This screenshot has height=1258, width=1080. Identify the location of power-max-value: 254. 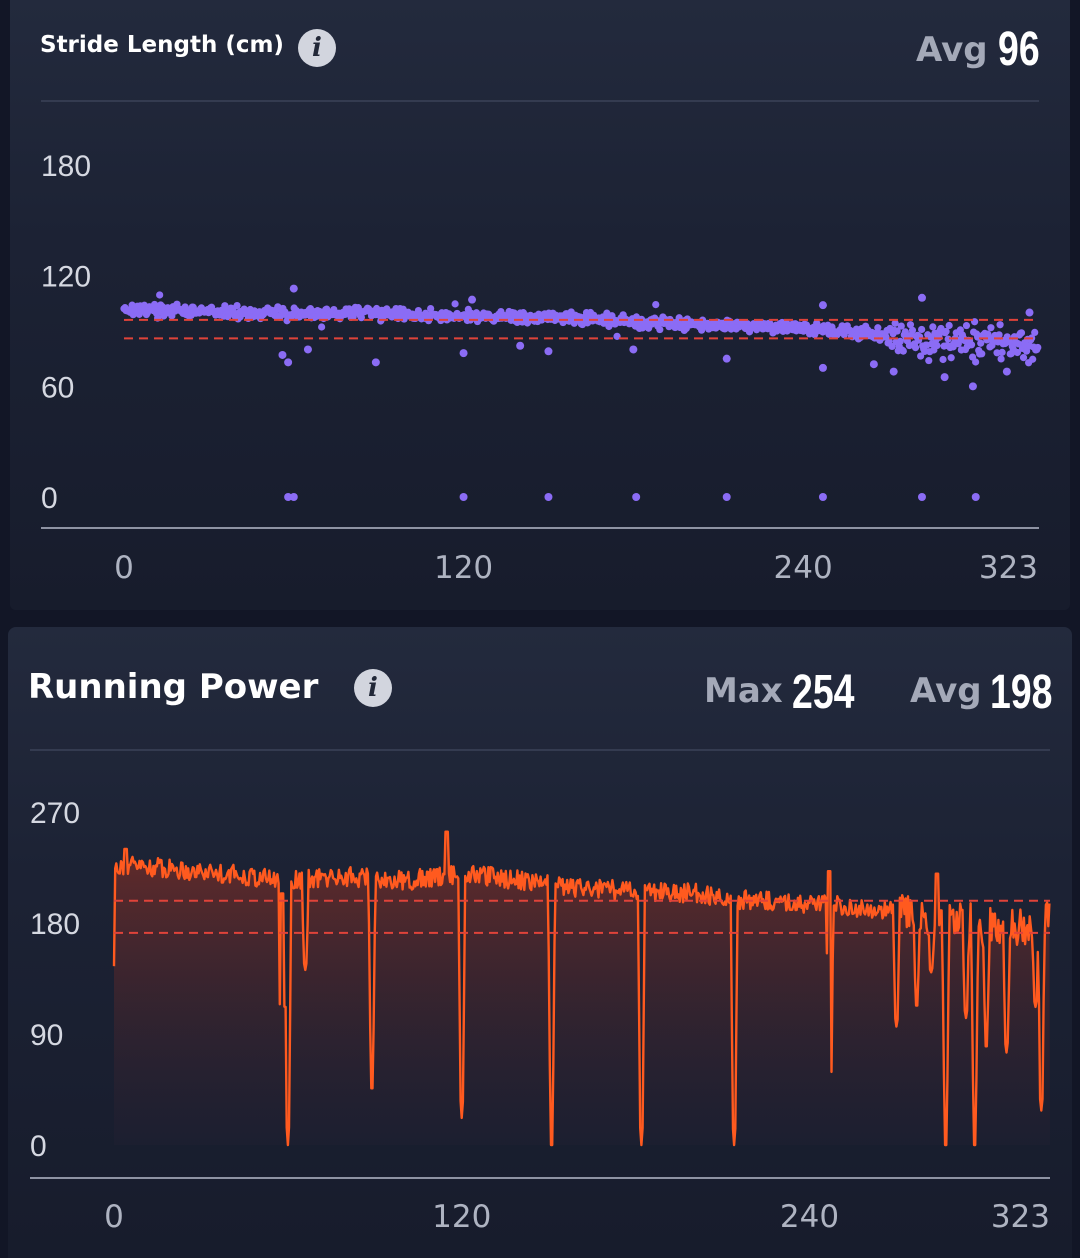
(823, 692).